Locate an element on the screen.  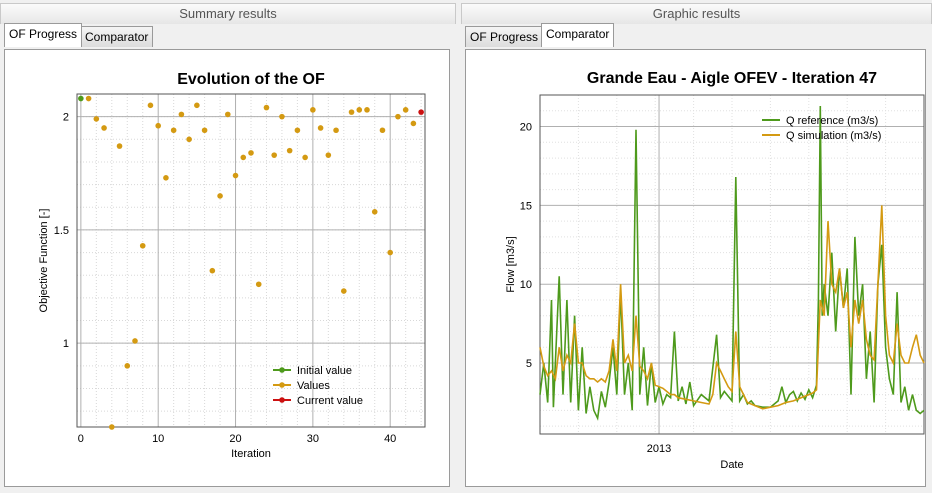
legend-label: Q simulation (m3/s) is located at coordinates (833, 136).